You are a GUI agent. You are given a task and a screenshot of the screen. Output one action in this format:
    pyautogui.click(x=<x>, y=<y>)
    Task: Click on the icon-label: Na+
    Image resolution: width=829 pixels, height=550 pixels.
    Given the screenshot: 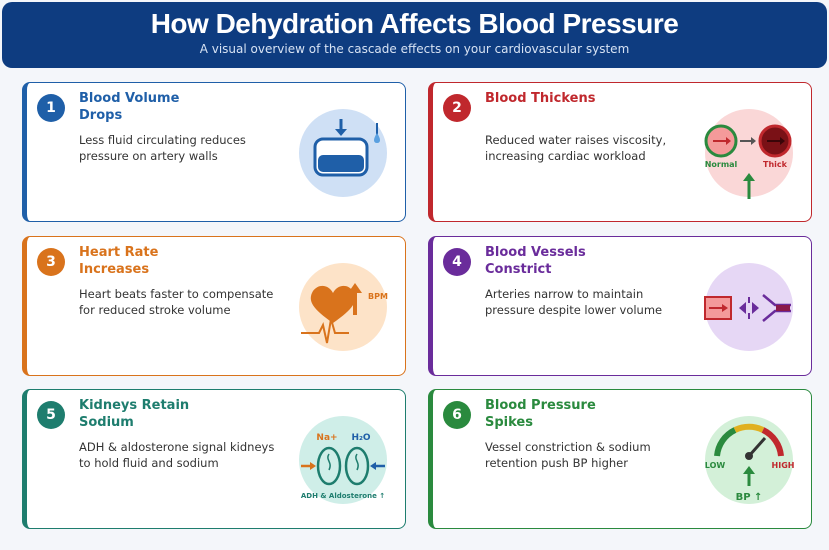 What is the action you would take?
    pyautogui.click(x=326, y=438)
    